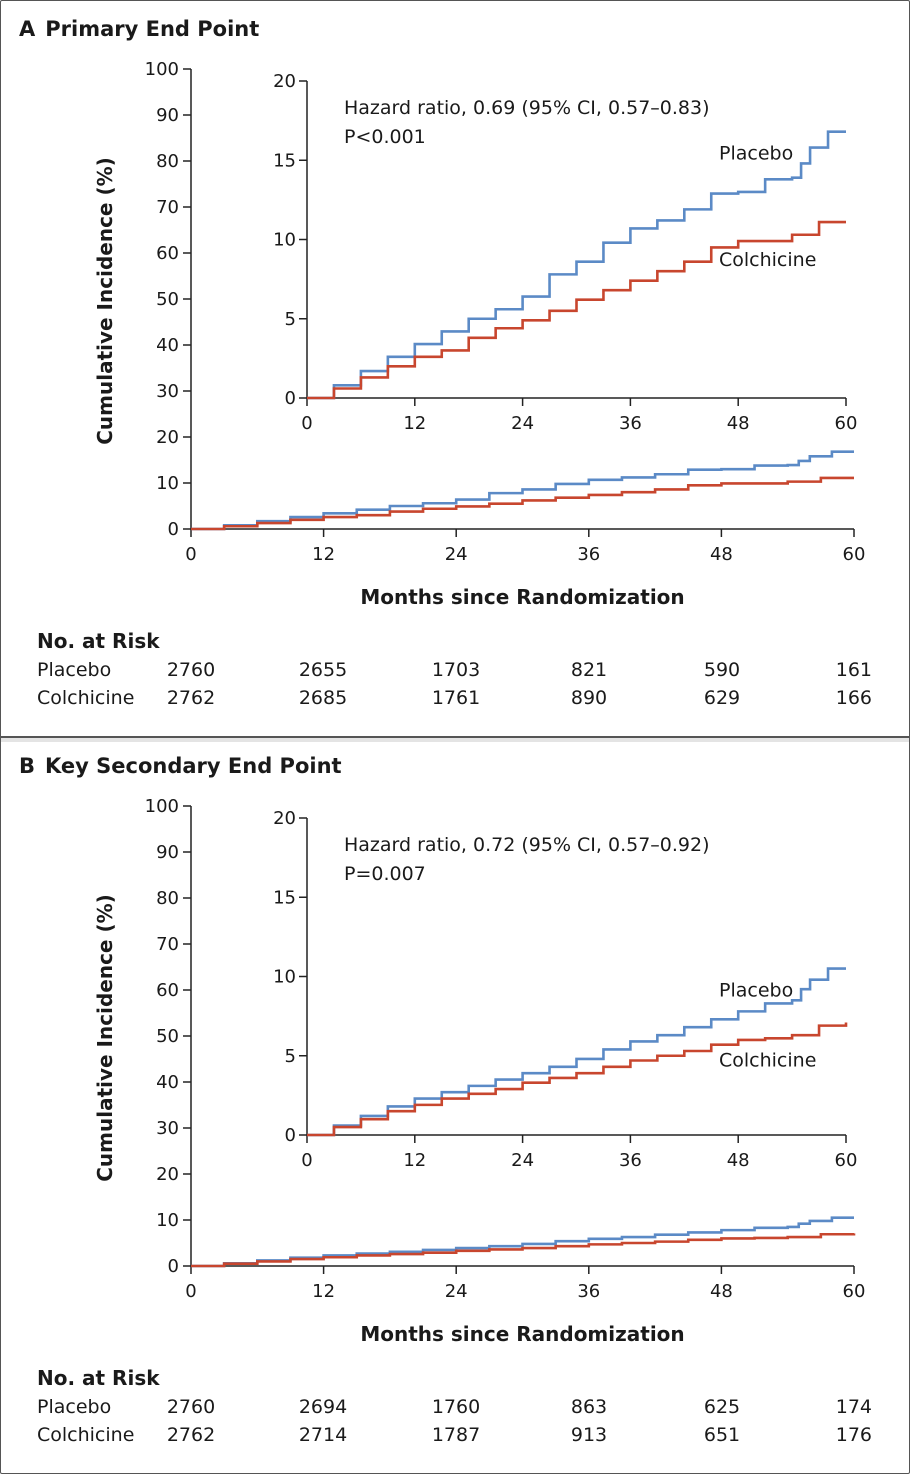  Describe the element at coordinates (589, 670) in the screenshot. I see `risk-cell: 821` at that location.